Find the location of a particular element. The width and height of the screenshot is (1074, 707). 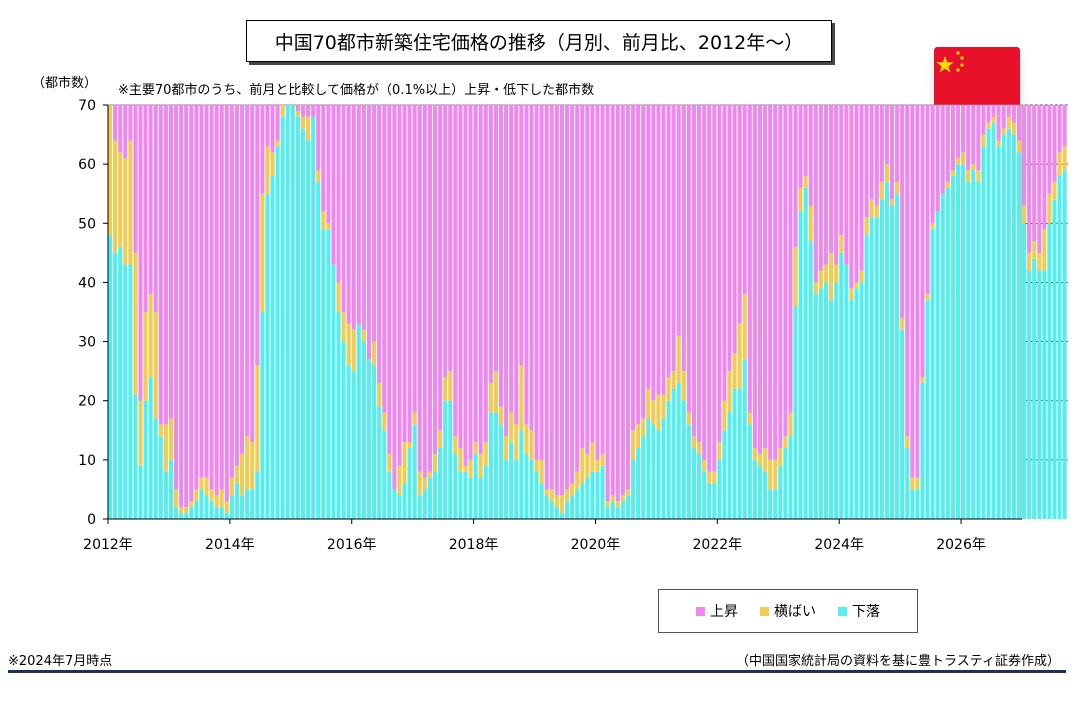

chart-title: 中国70都市新築住宅価格の推移（月別、前月比、2012年〜） is located at coordinates (539, 41).